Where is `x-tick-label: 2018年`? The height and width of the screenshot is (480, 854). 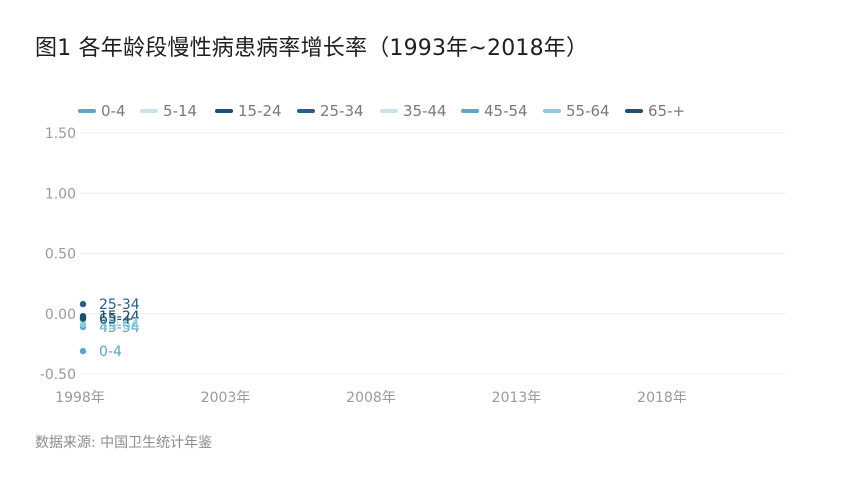
x-tick-label: 2018年 is located at coordinates (662, 398).